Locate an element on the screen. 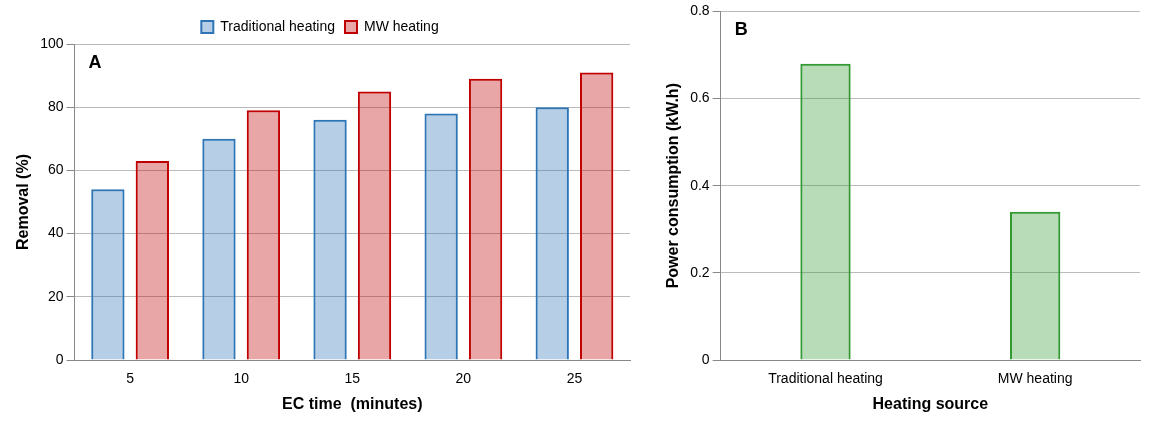 The height and width of the screenshot is (428, 1166). x-tick-label: 10 is located at coordinates (241, 378).